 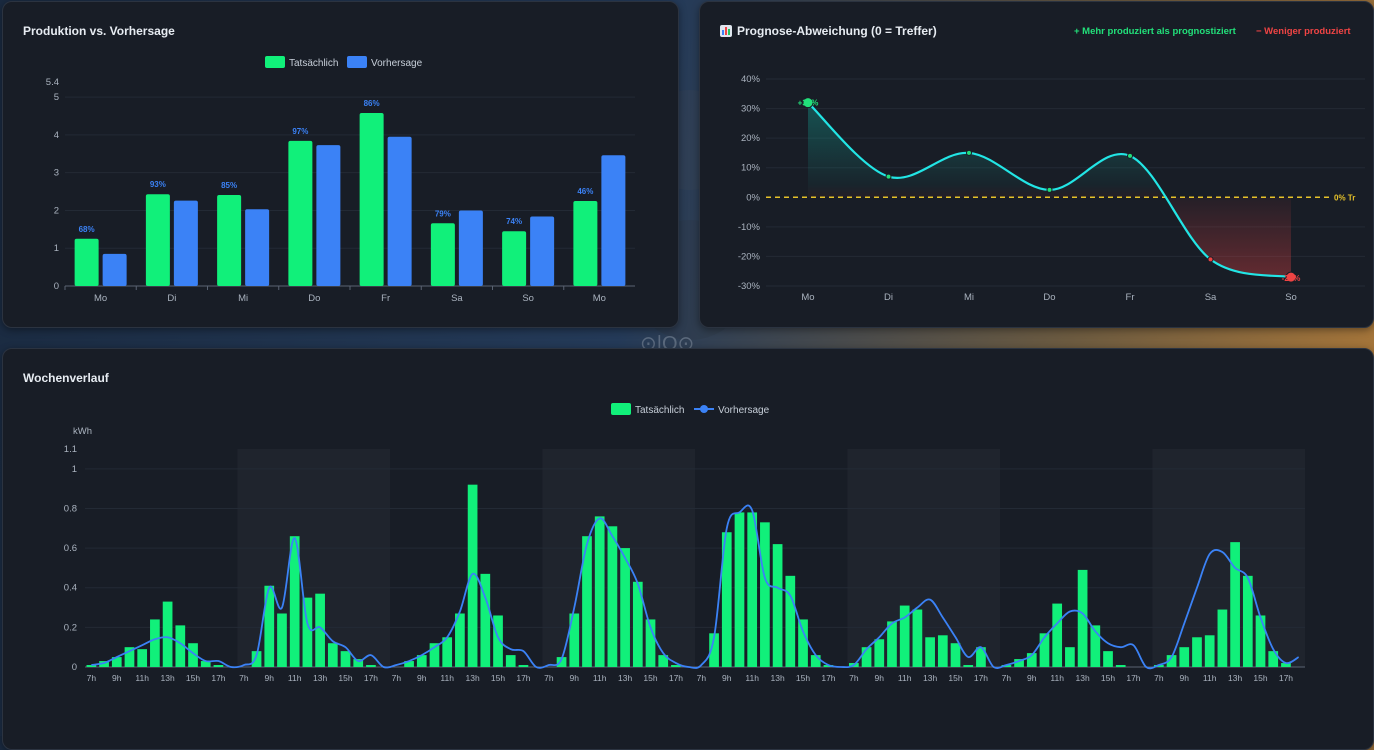 What do you see at coordinates (52, 82) in the screenshot?
I see `y-tick-label: 5.4` at bounding box center [52, 82].